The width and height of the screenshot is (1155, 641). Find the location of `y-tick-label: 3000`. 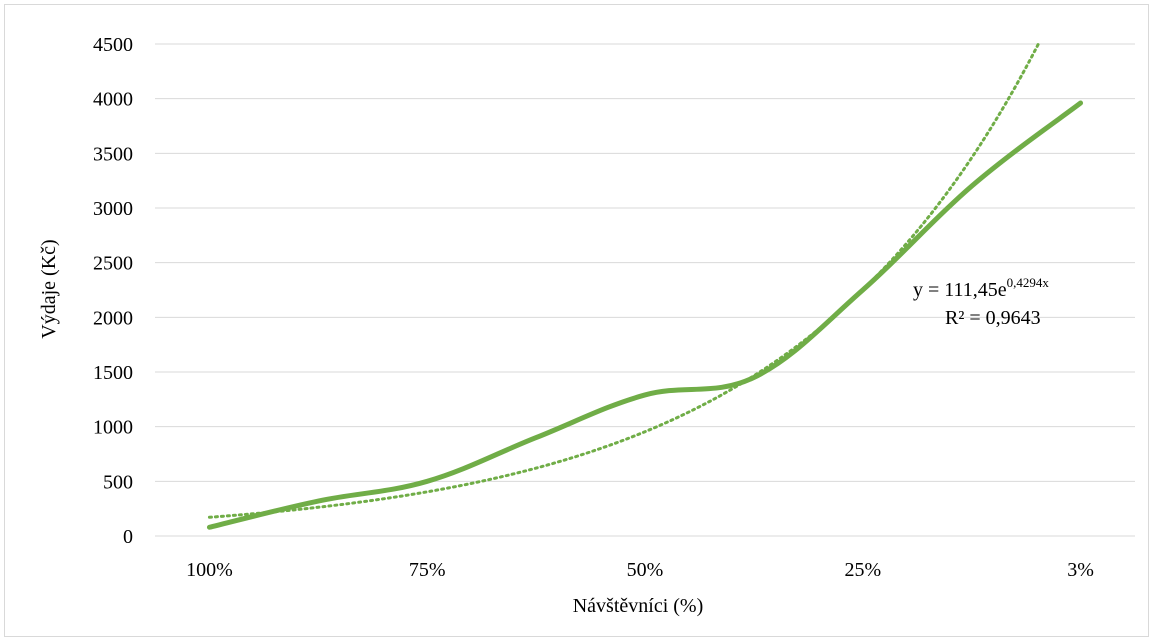

y-tick-label: 3000 is located at coordinates (113, 209).